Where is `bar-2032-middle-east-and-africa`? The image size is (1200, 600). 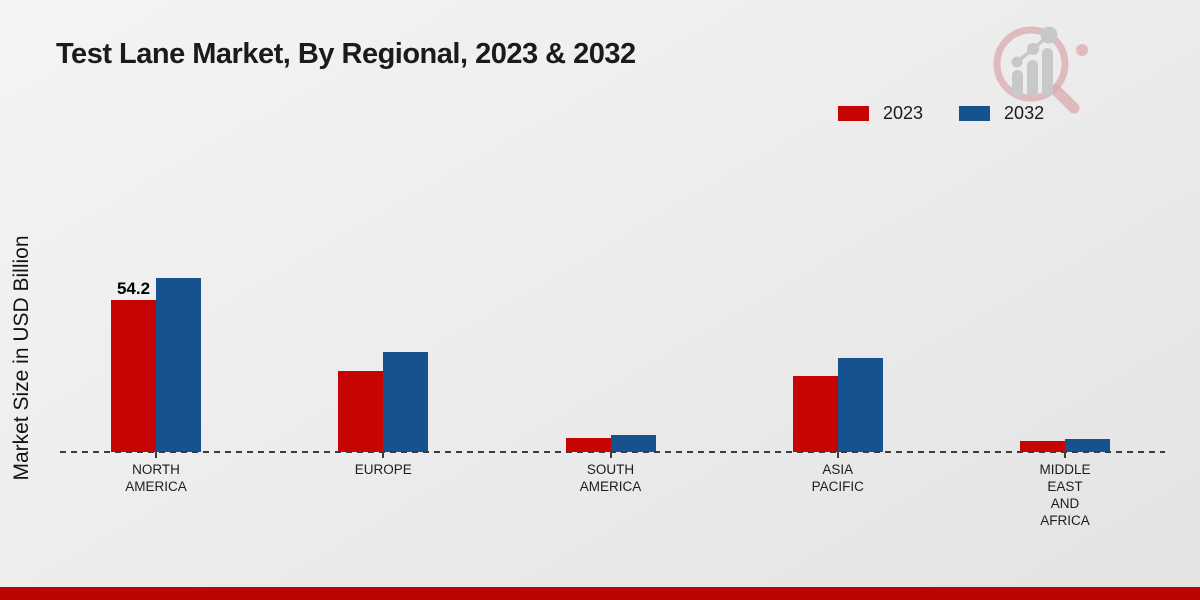 bar-2032-middle-east-and-africa is located at coordinates (1087, 445).